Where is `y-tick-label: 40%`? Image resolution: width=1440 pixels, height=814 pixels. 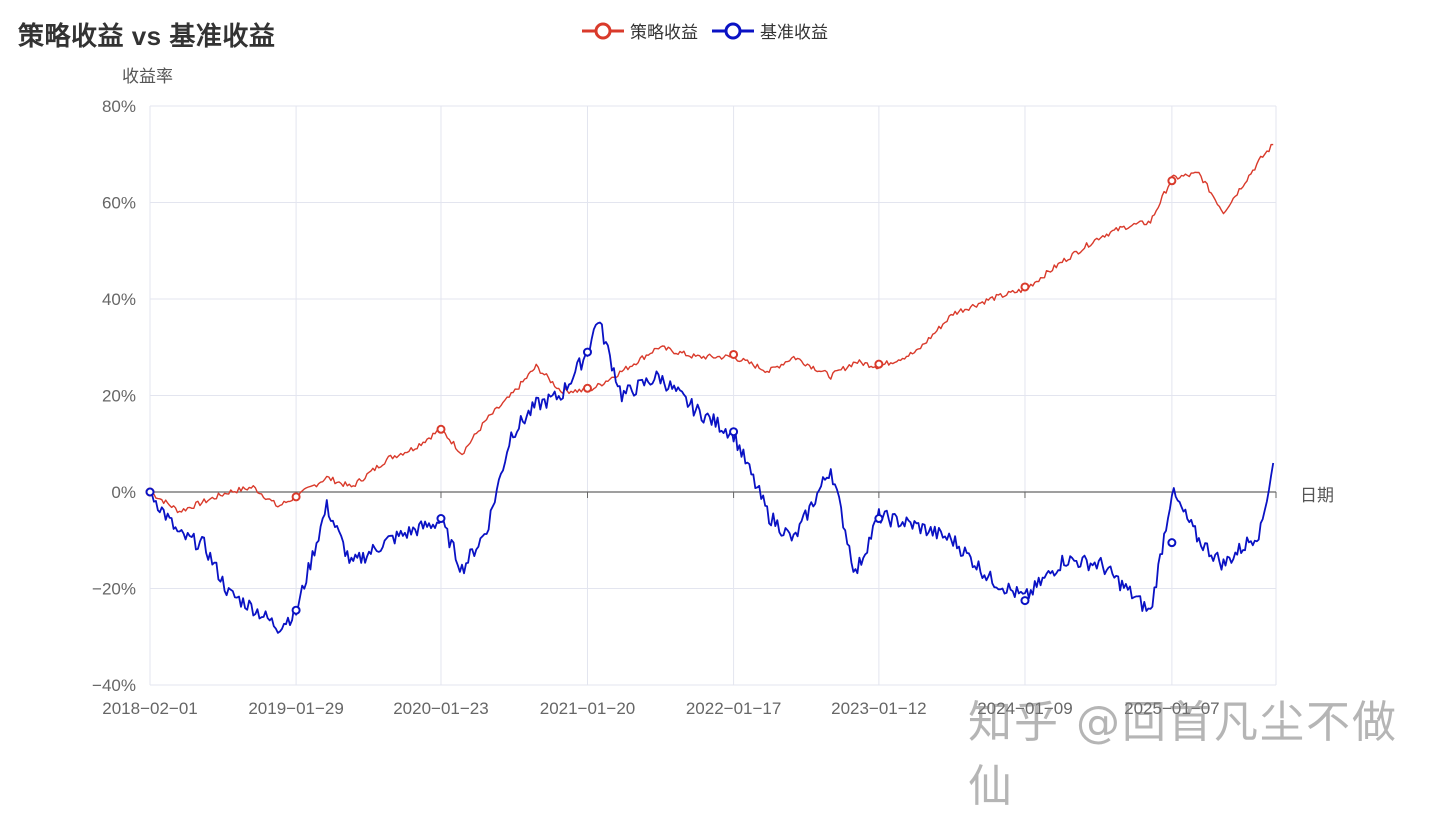
y-tick-label: 40% is located at coordinates (119, 299).